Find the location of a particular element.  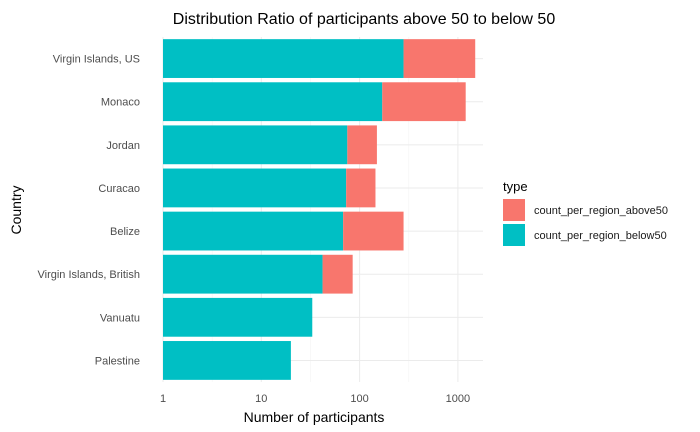

y-tick-label: Curacao is located at coordinates (119, 189).